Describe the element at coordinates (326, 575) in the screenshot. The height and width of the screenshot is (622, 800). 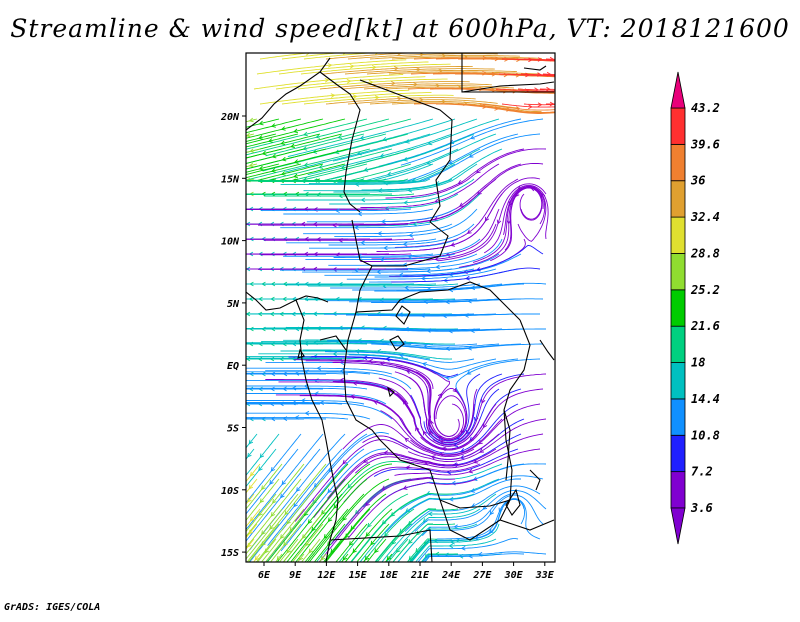
I see `lon-tick-label: 12E` at that location.